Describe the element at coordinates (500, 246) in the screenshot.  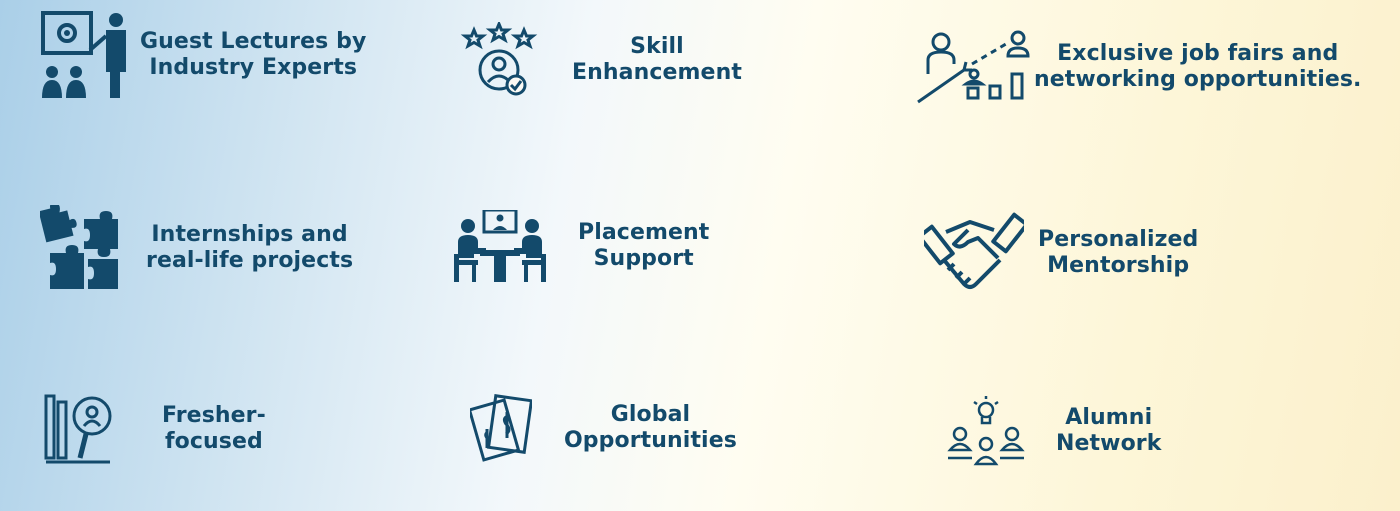
I see `interview-meeting-icon` at that location.